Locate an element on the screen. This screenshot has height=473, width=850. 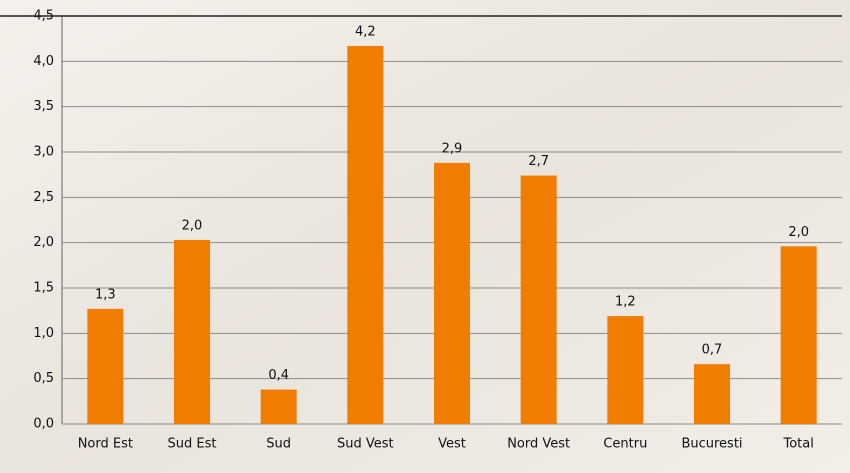
value-label: 1,3 is located at coordinates (105, 294).